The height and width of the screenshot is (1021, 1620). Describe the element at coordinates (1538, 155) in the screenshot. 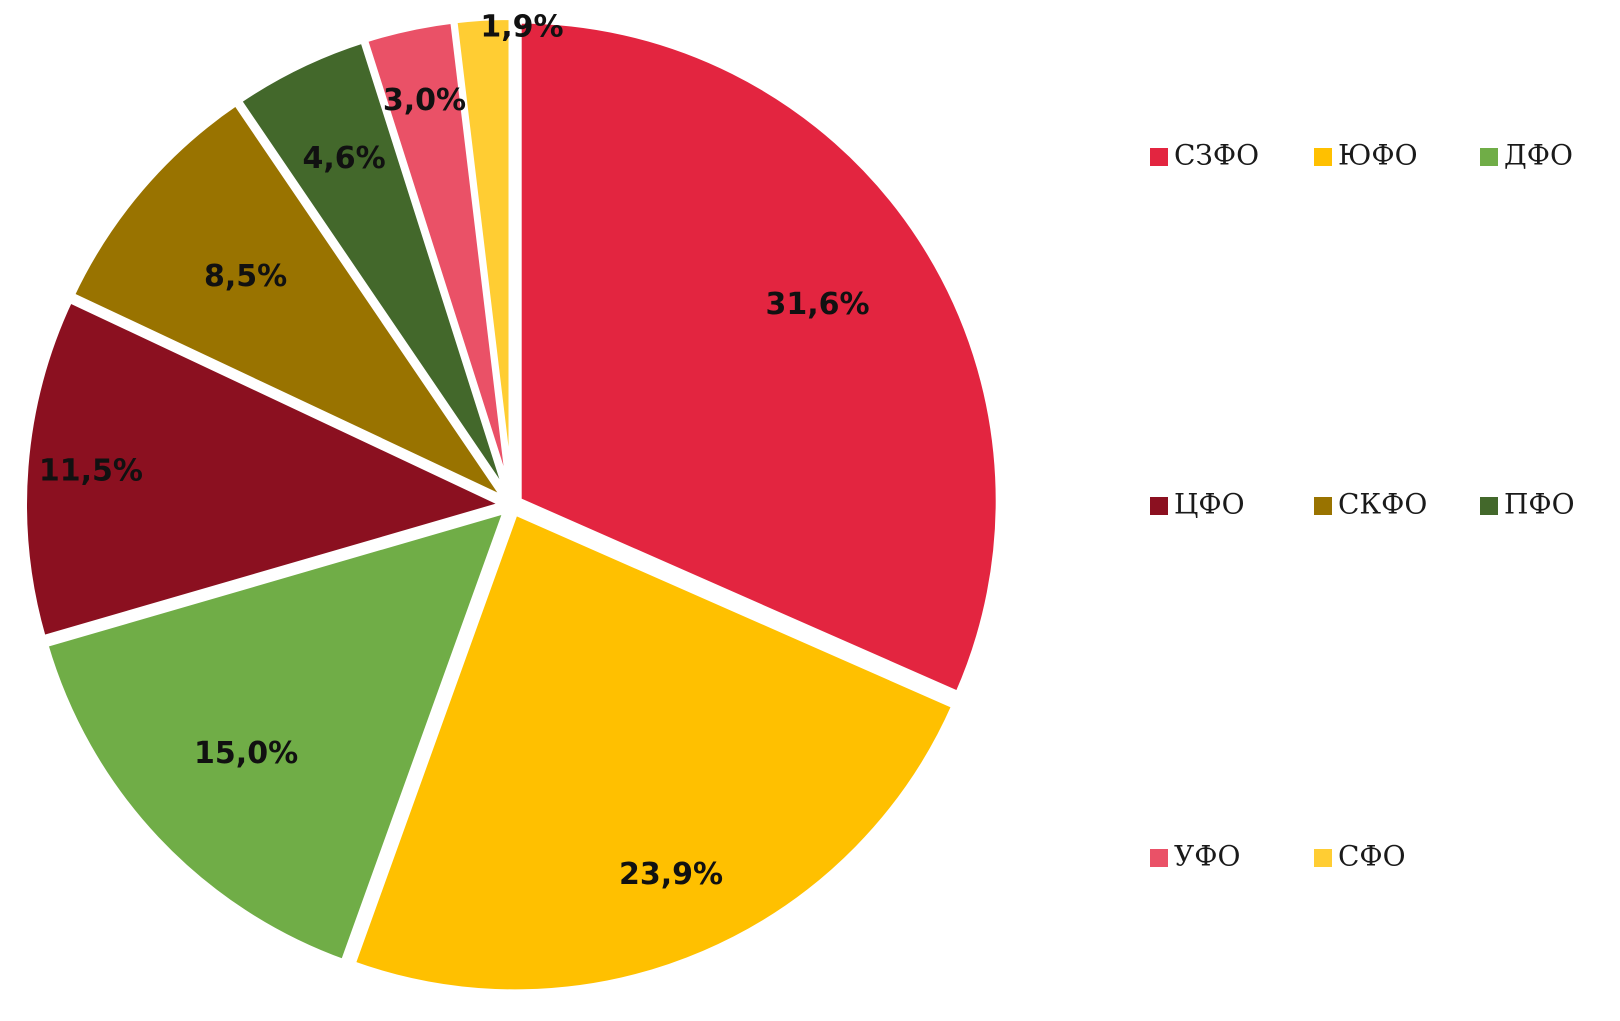

I see `legend-label-3: ДФО` at that location.